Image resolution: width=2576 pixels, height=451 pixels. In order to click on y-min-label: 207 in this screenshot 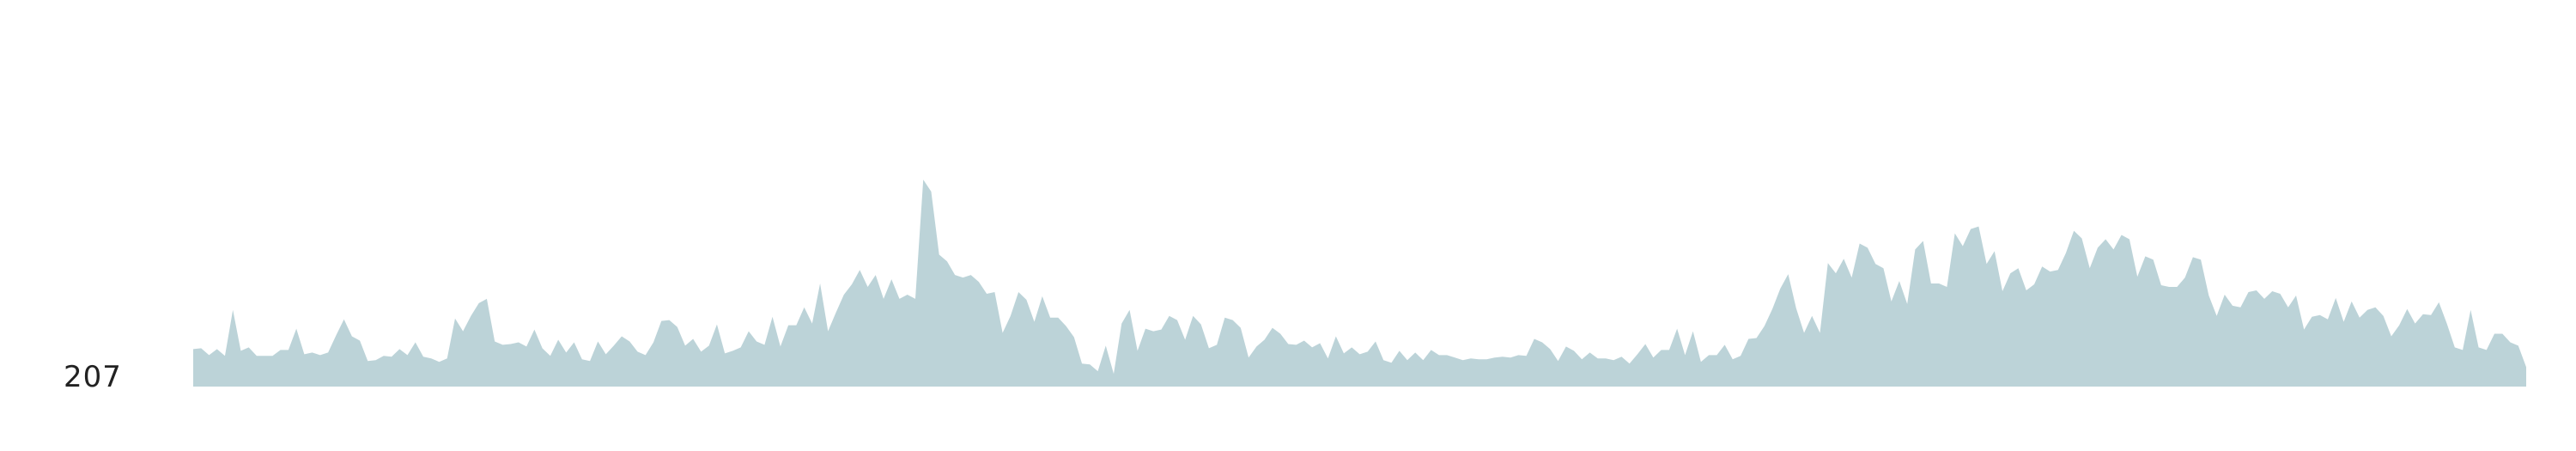, I will do `click(93, 377)`.